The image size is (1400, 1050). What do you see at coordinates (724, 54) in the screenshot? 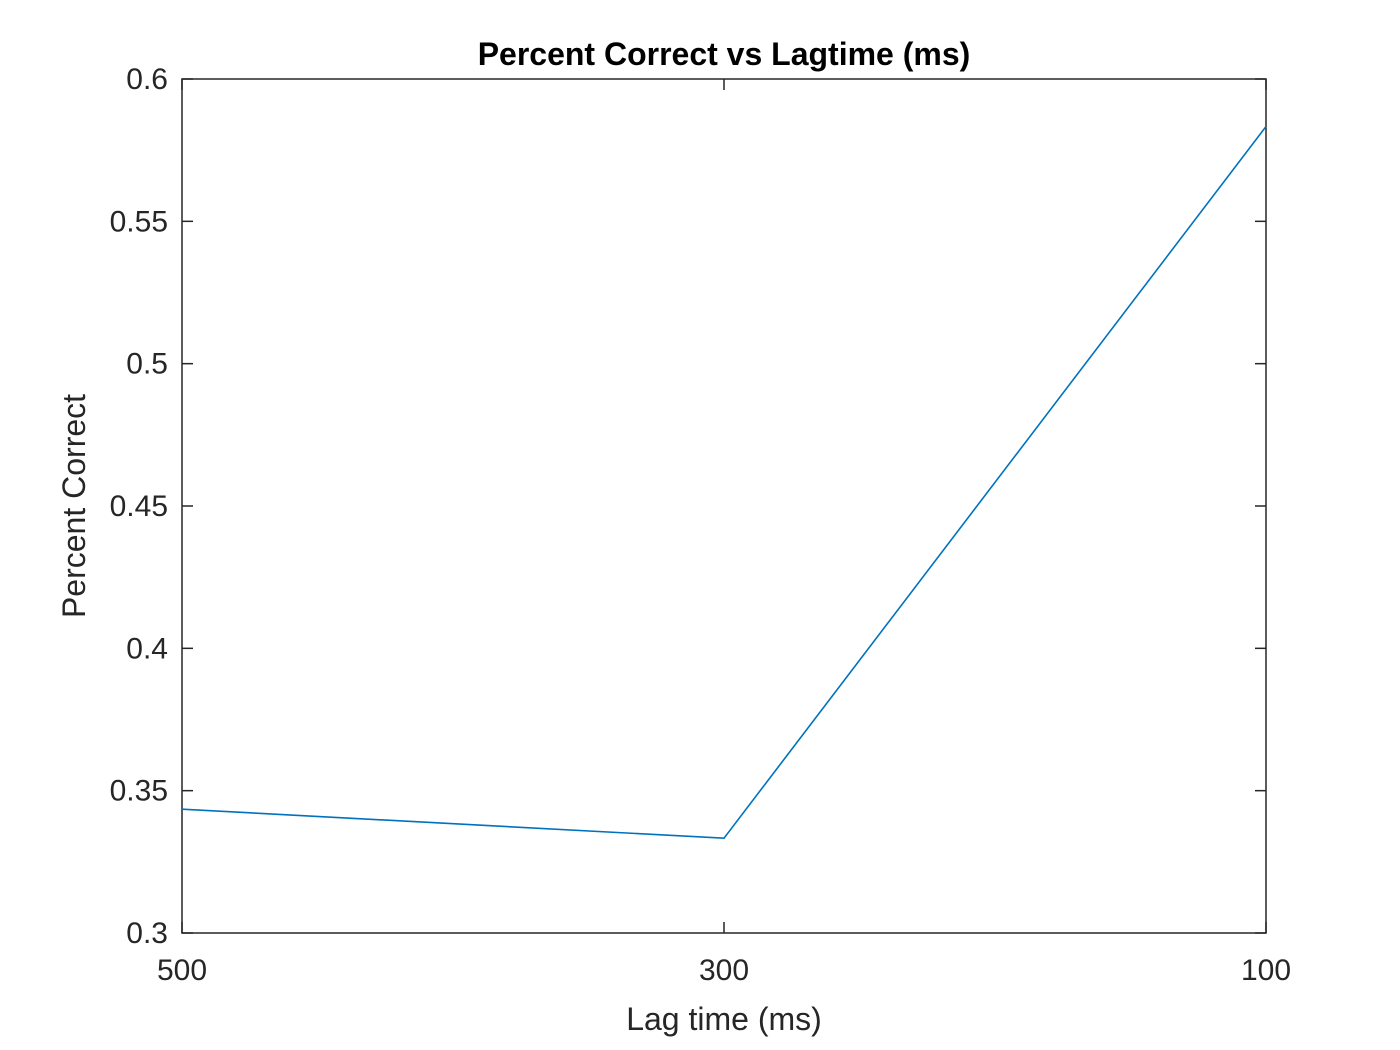
I see `chart-title: Percent Correct vs Lagtime (ms)` at bounding box center [724, 54].